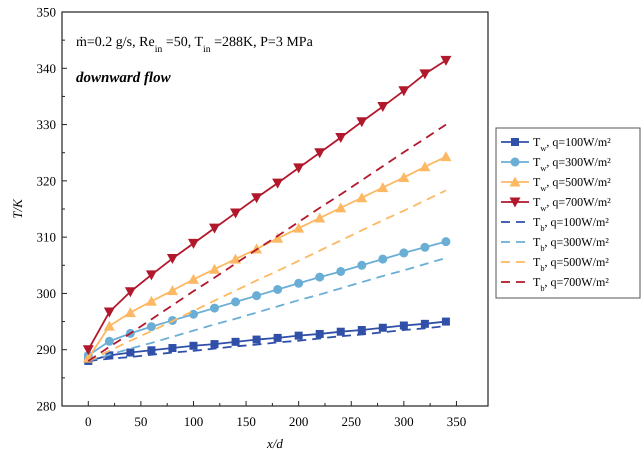  I want to click on y-tick-label: 280, so click(46, 406).